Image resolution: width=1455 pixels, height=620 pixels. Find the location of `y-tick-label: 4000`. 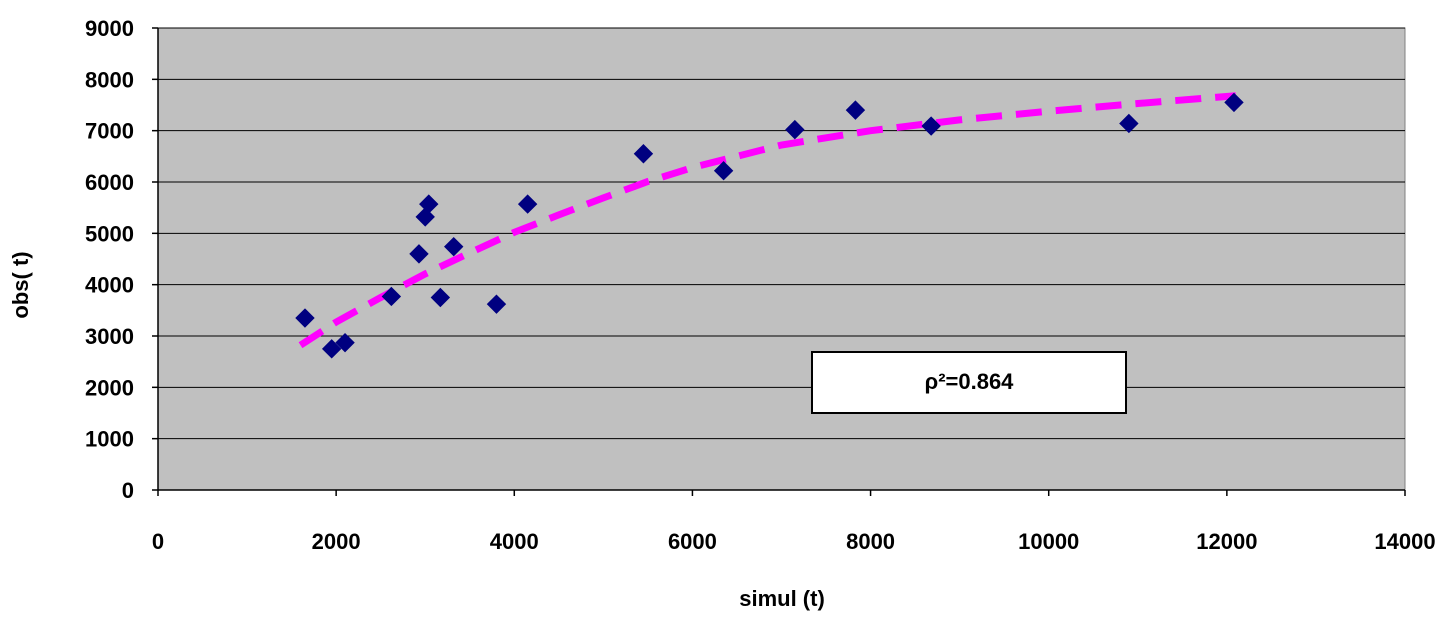

y-tick-label: 4000 is located at coordinates (109, 285).